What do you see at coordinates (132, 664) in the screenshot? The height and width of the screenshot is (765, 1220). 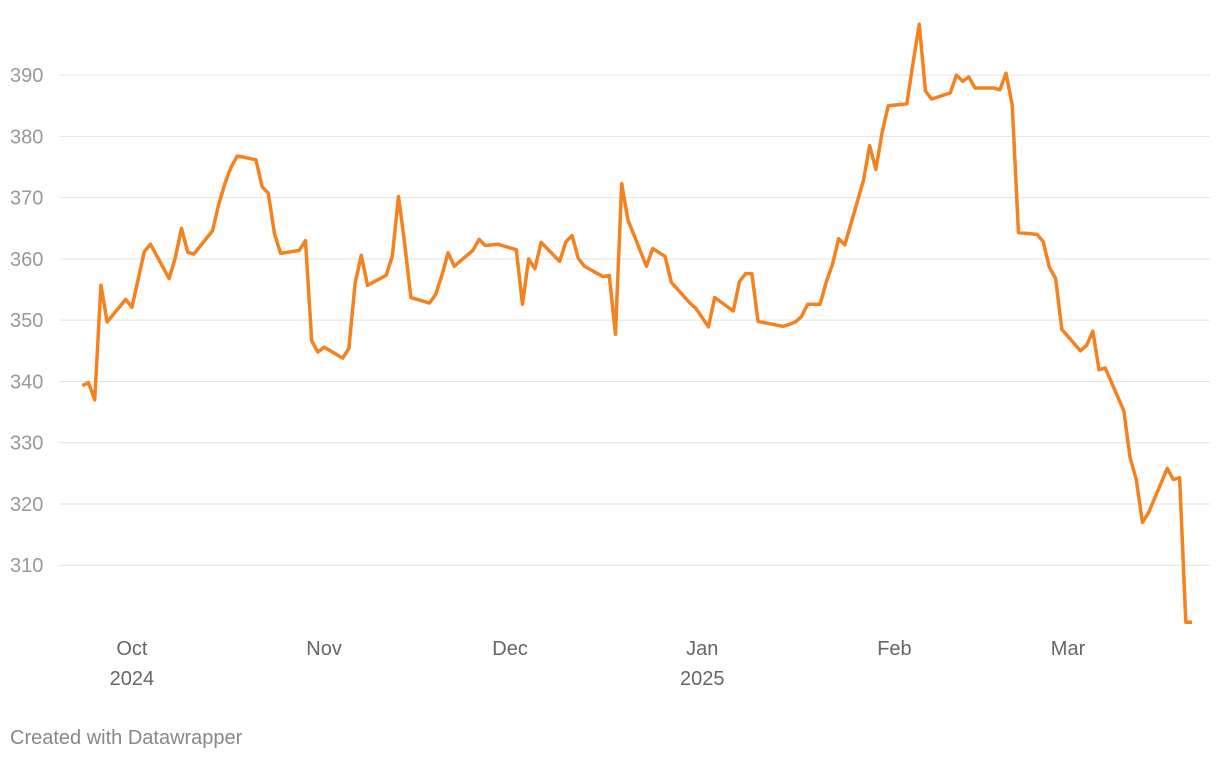 I see `x-tick-label: Oct 2024` at bounding box center [132, 664].